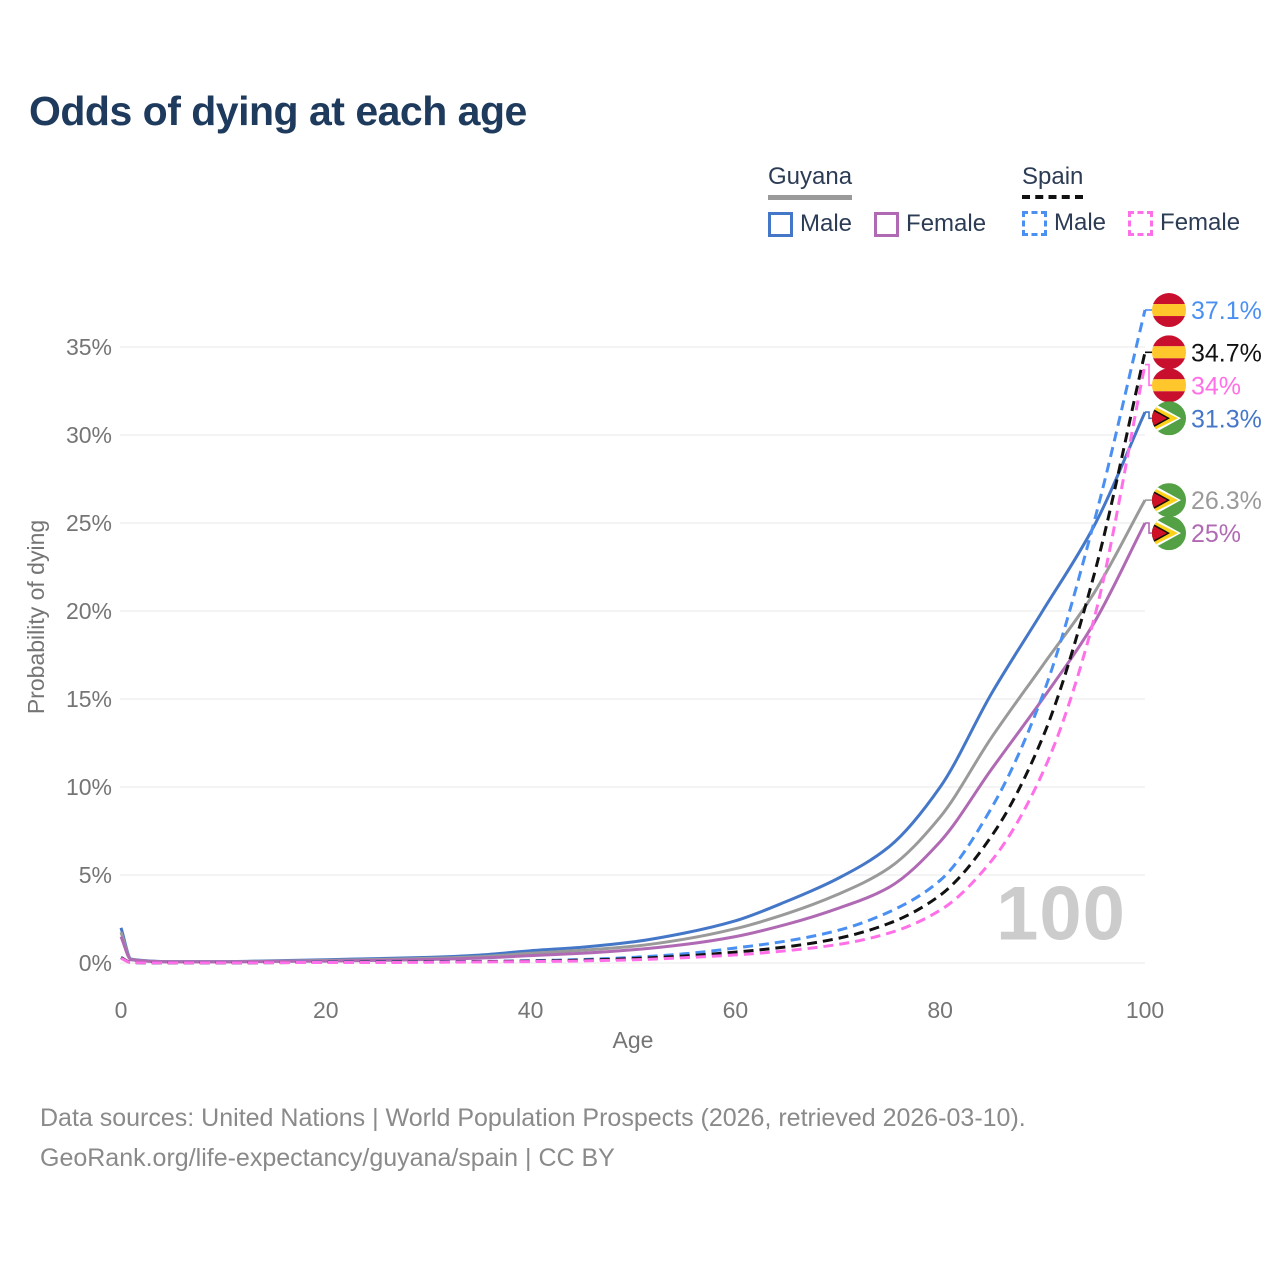 This screenshot has width=1280, height=1280. What do you see at coordinates (1131, 200) in the screenshot?
I see `legend-group-spain: Spain Male Female` at bounding box center [1131, 200].